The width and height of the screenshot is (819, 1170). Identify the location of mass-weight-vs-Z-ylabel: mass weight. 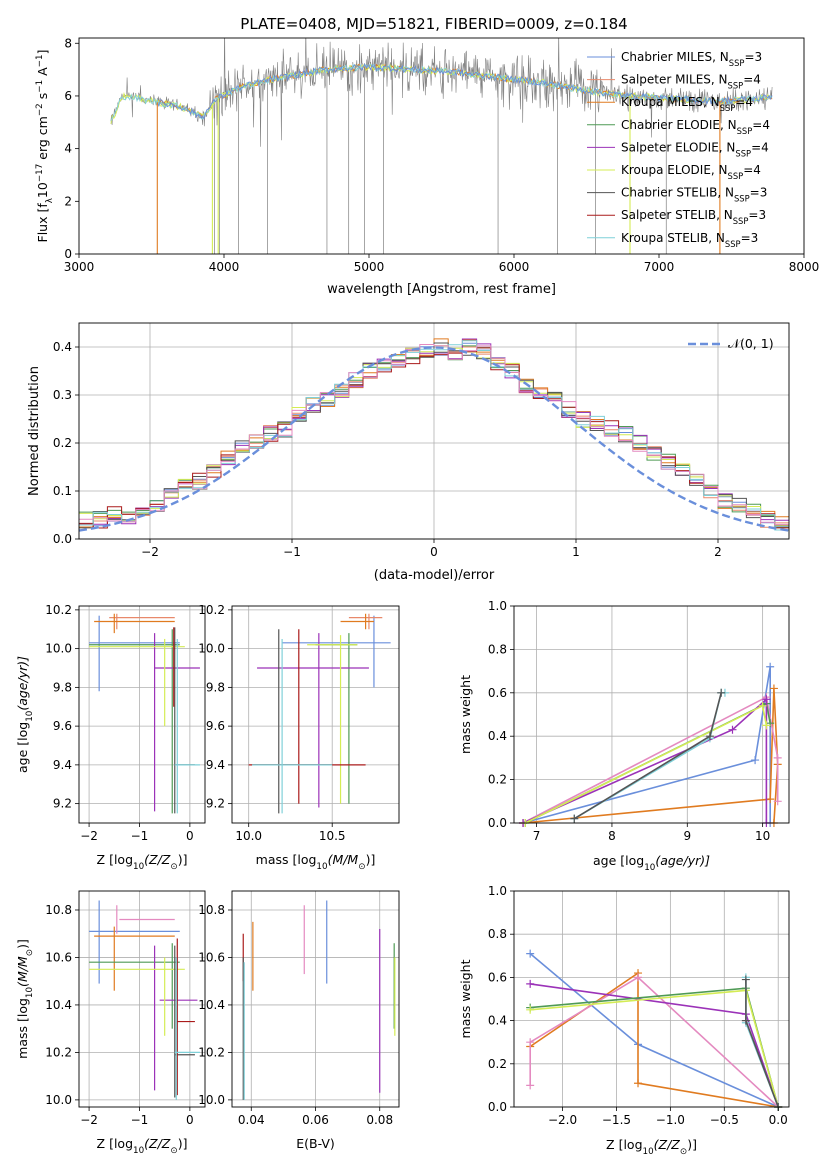
(465, 998).